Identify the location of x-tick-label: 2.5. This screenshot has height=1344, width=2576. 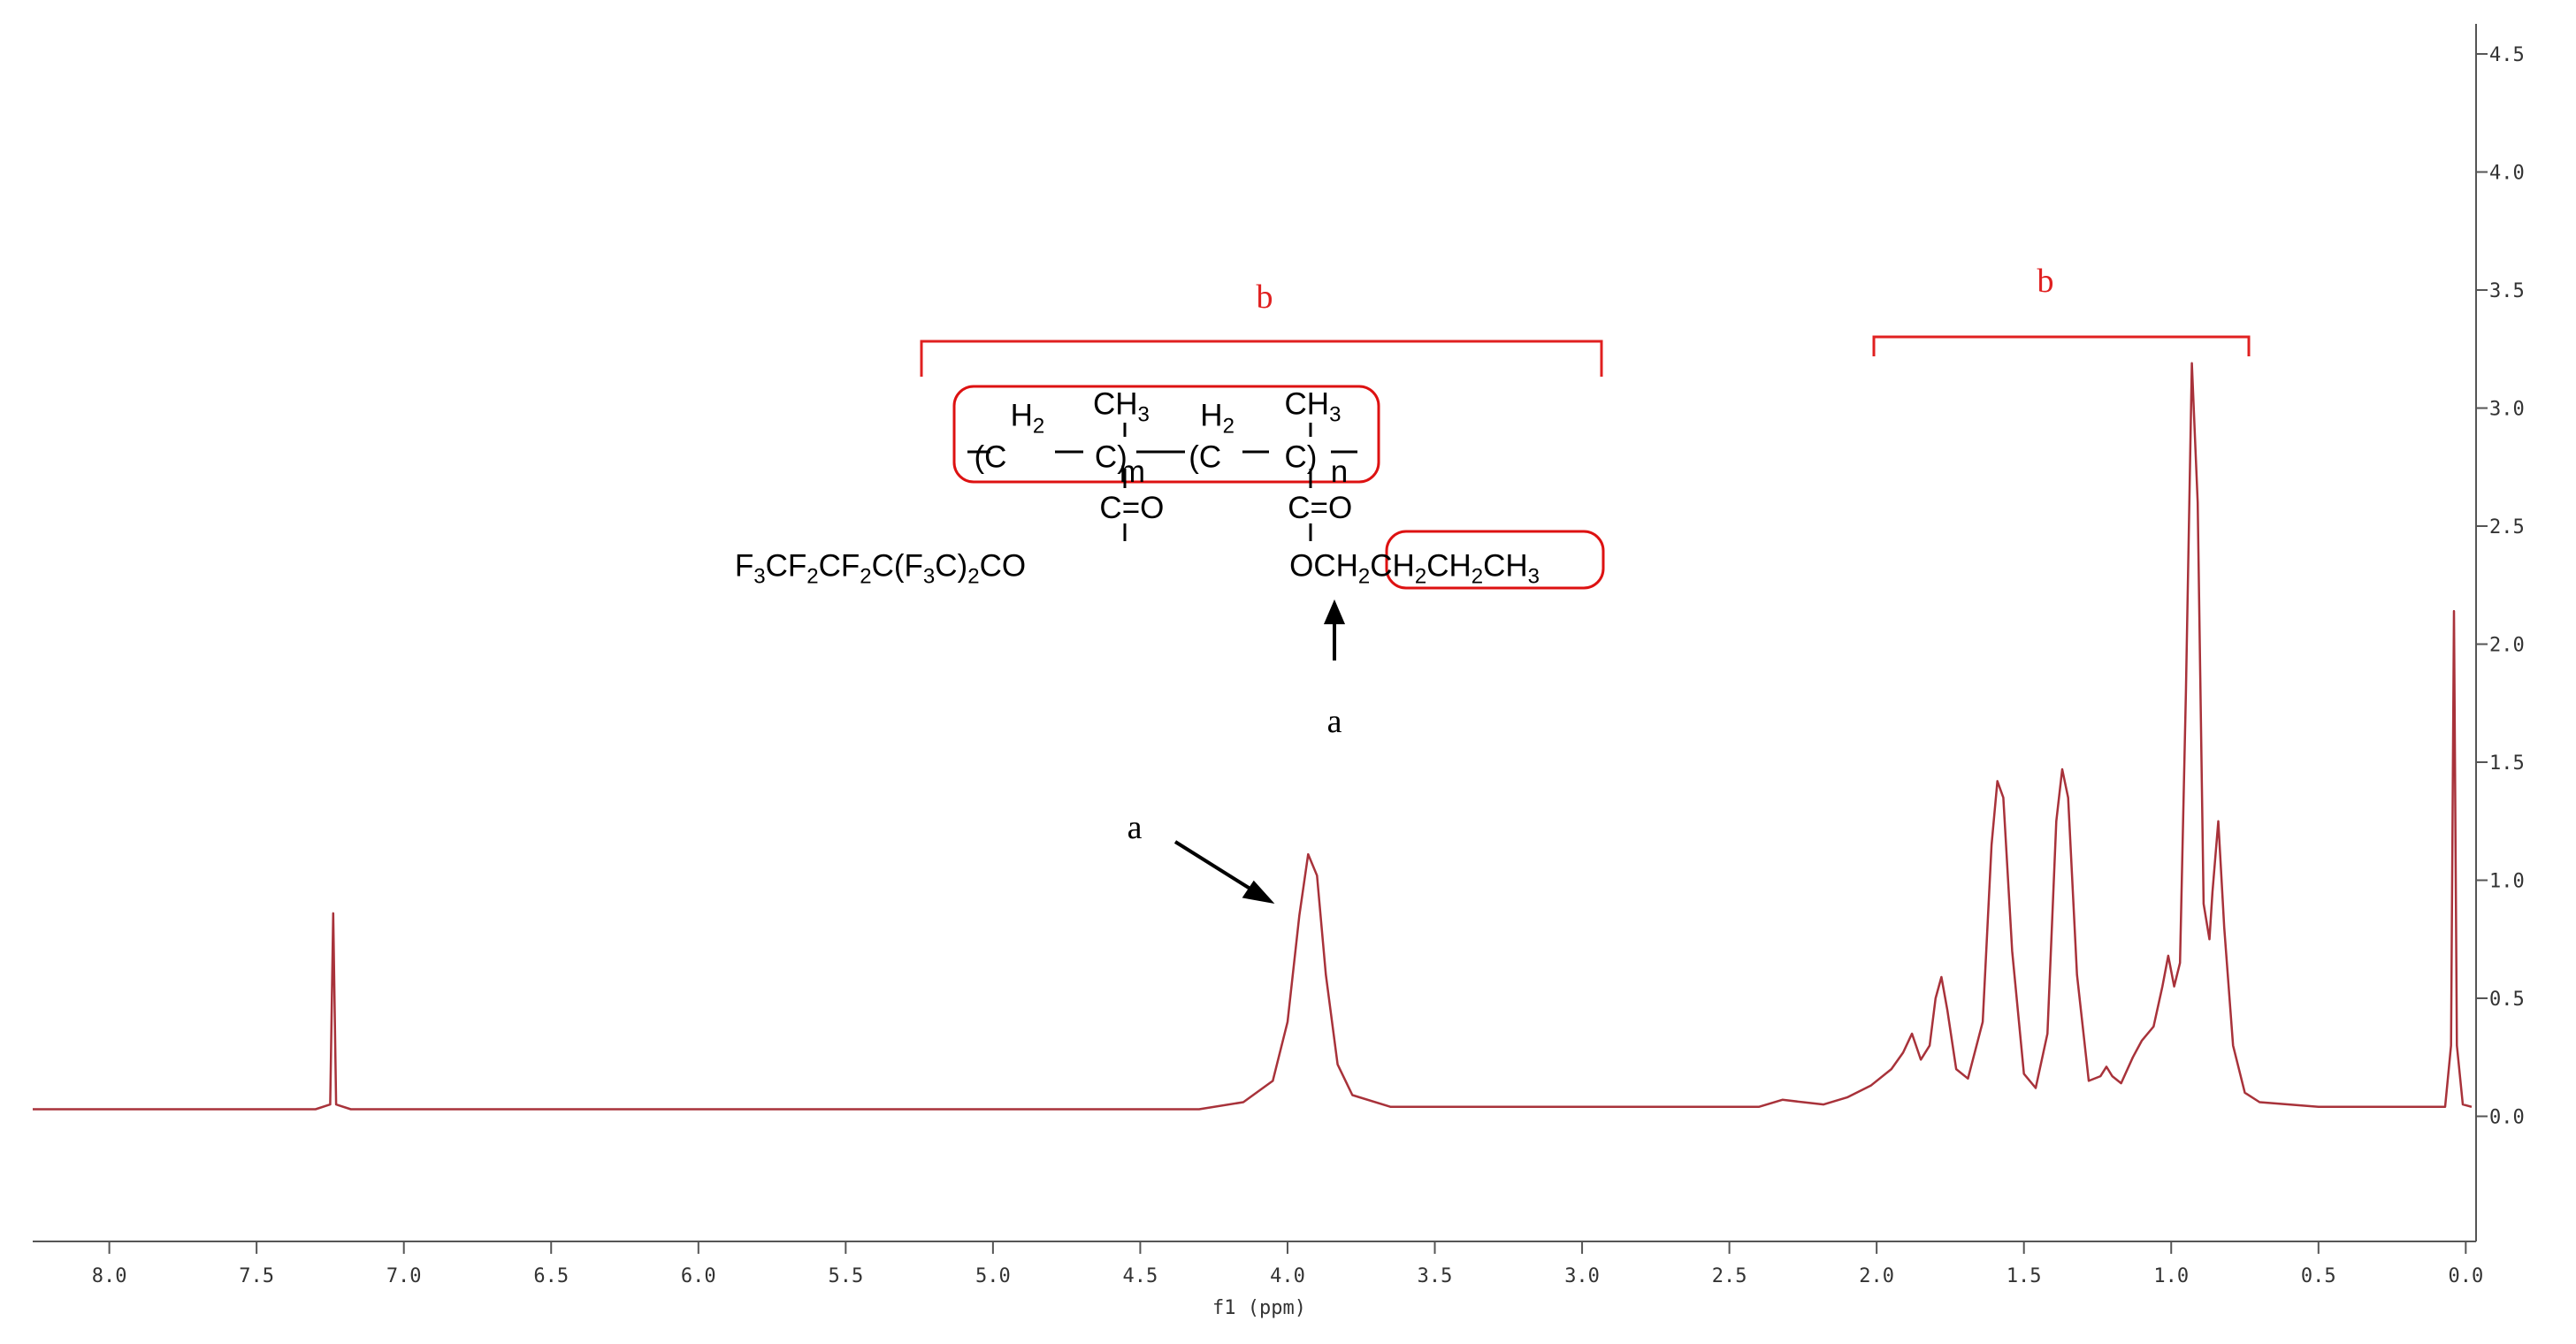
(1729, 1276).